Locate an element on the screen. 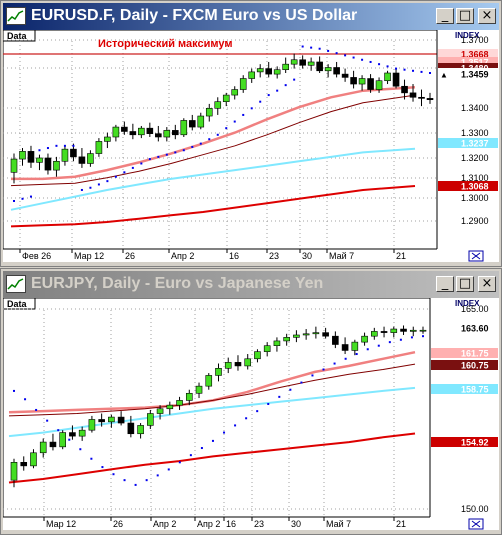 The height and width of the screenshot is (535, 502). x-tick-label: 16 is located at coordinates (231, 524).